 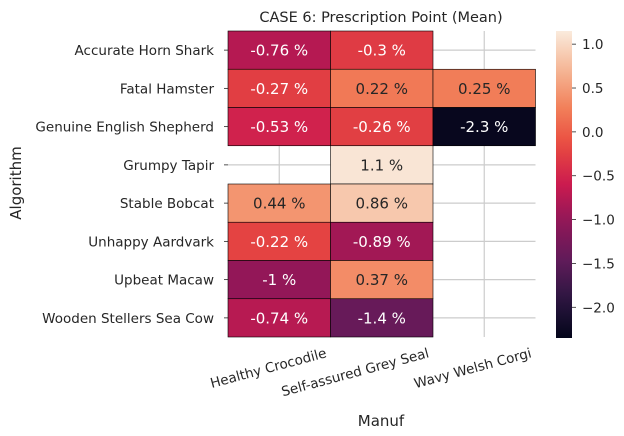 I want to click on x-tick-label: Wavy Welsh Corgi, so click(x=472, y=368).